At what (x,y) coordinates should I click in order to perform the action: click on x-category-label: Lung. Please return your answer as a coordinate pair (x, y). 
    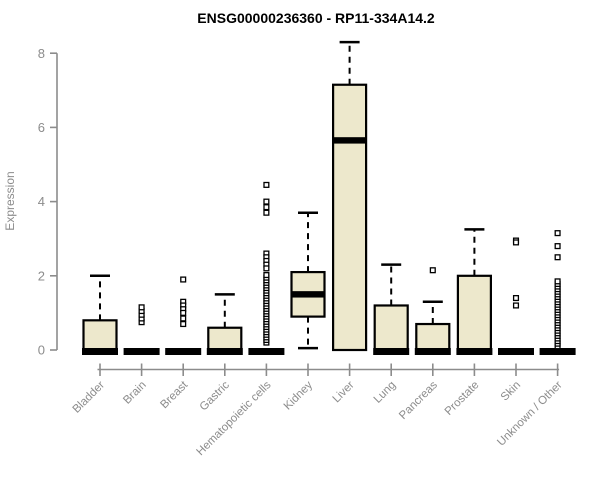
    Looking at the image, I should click on (385, 392).